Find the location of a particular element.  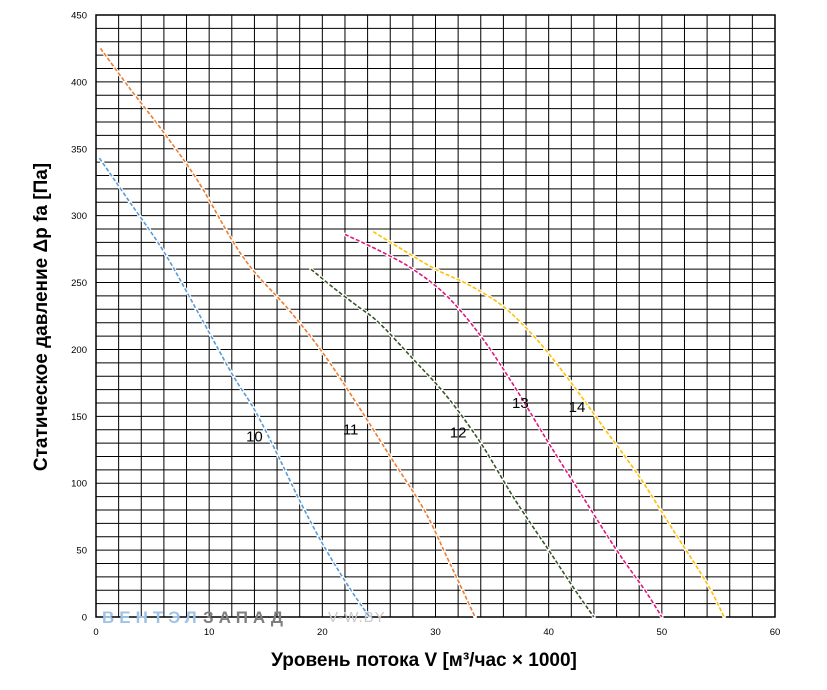

y-tick-label: 0 is located at coordinates (84, 618).